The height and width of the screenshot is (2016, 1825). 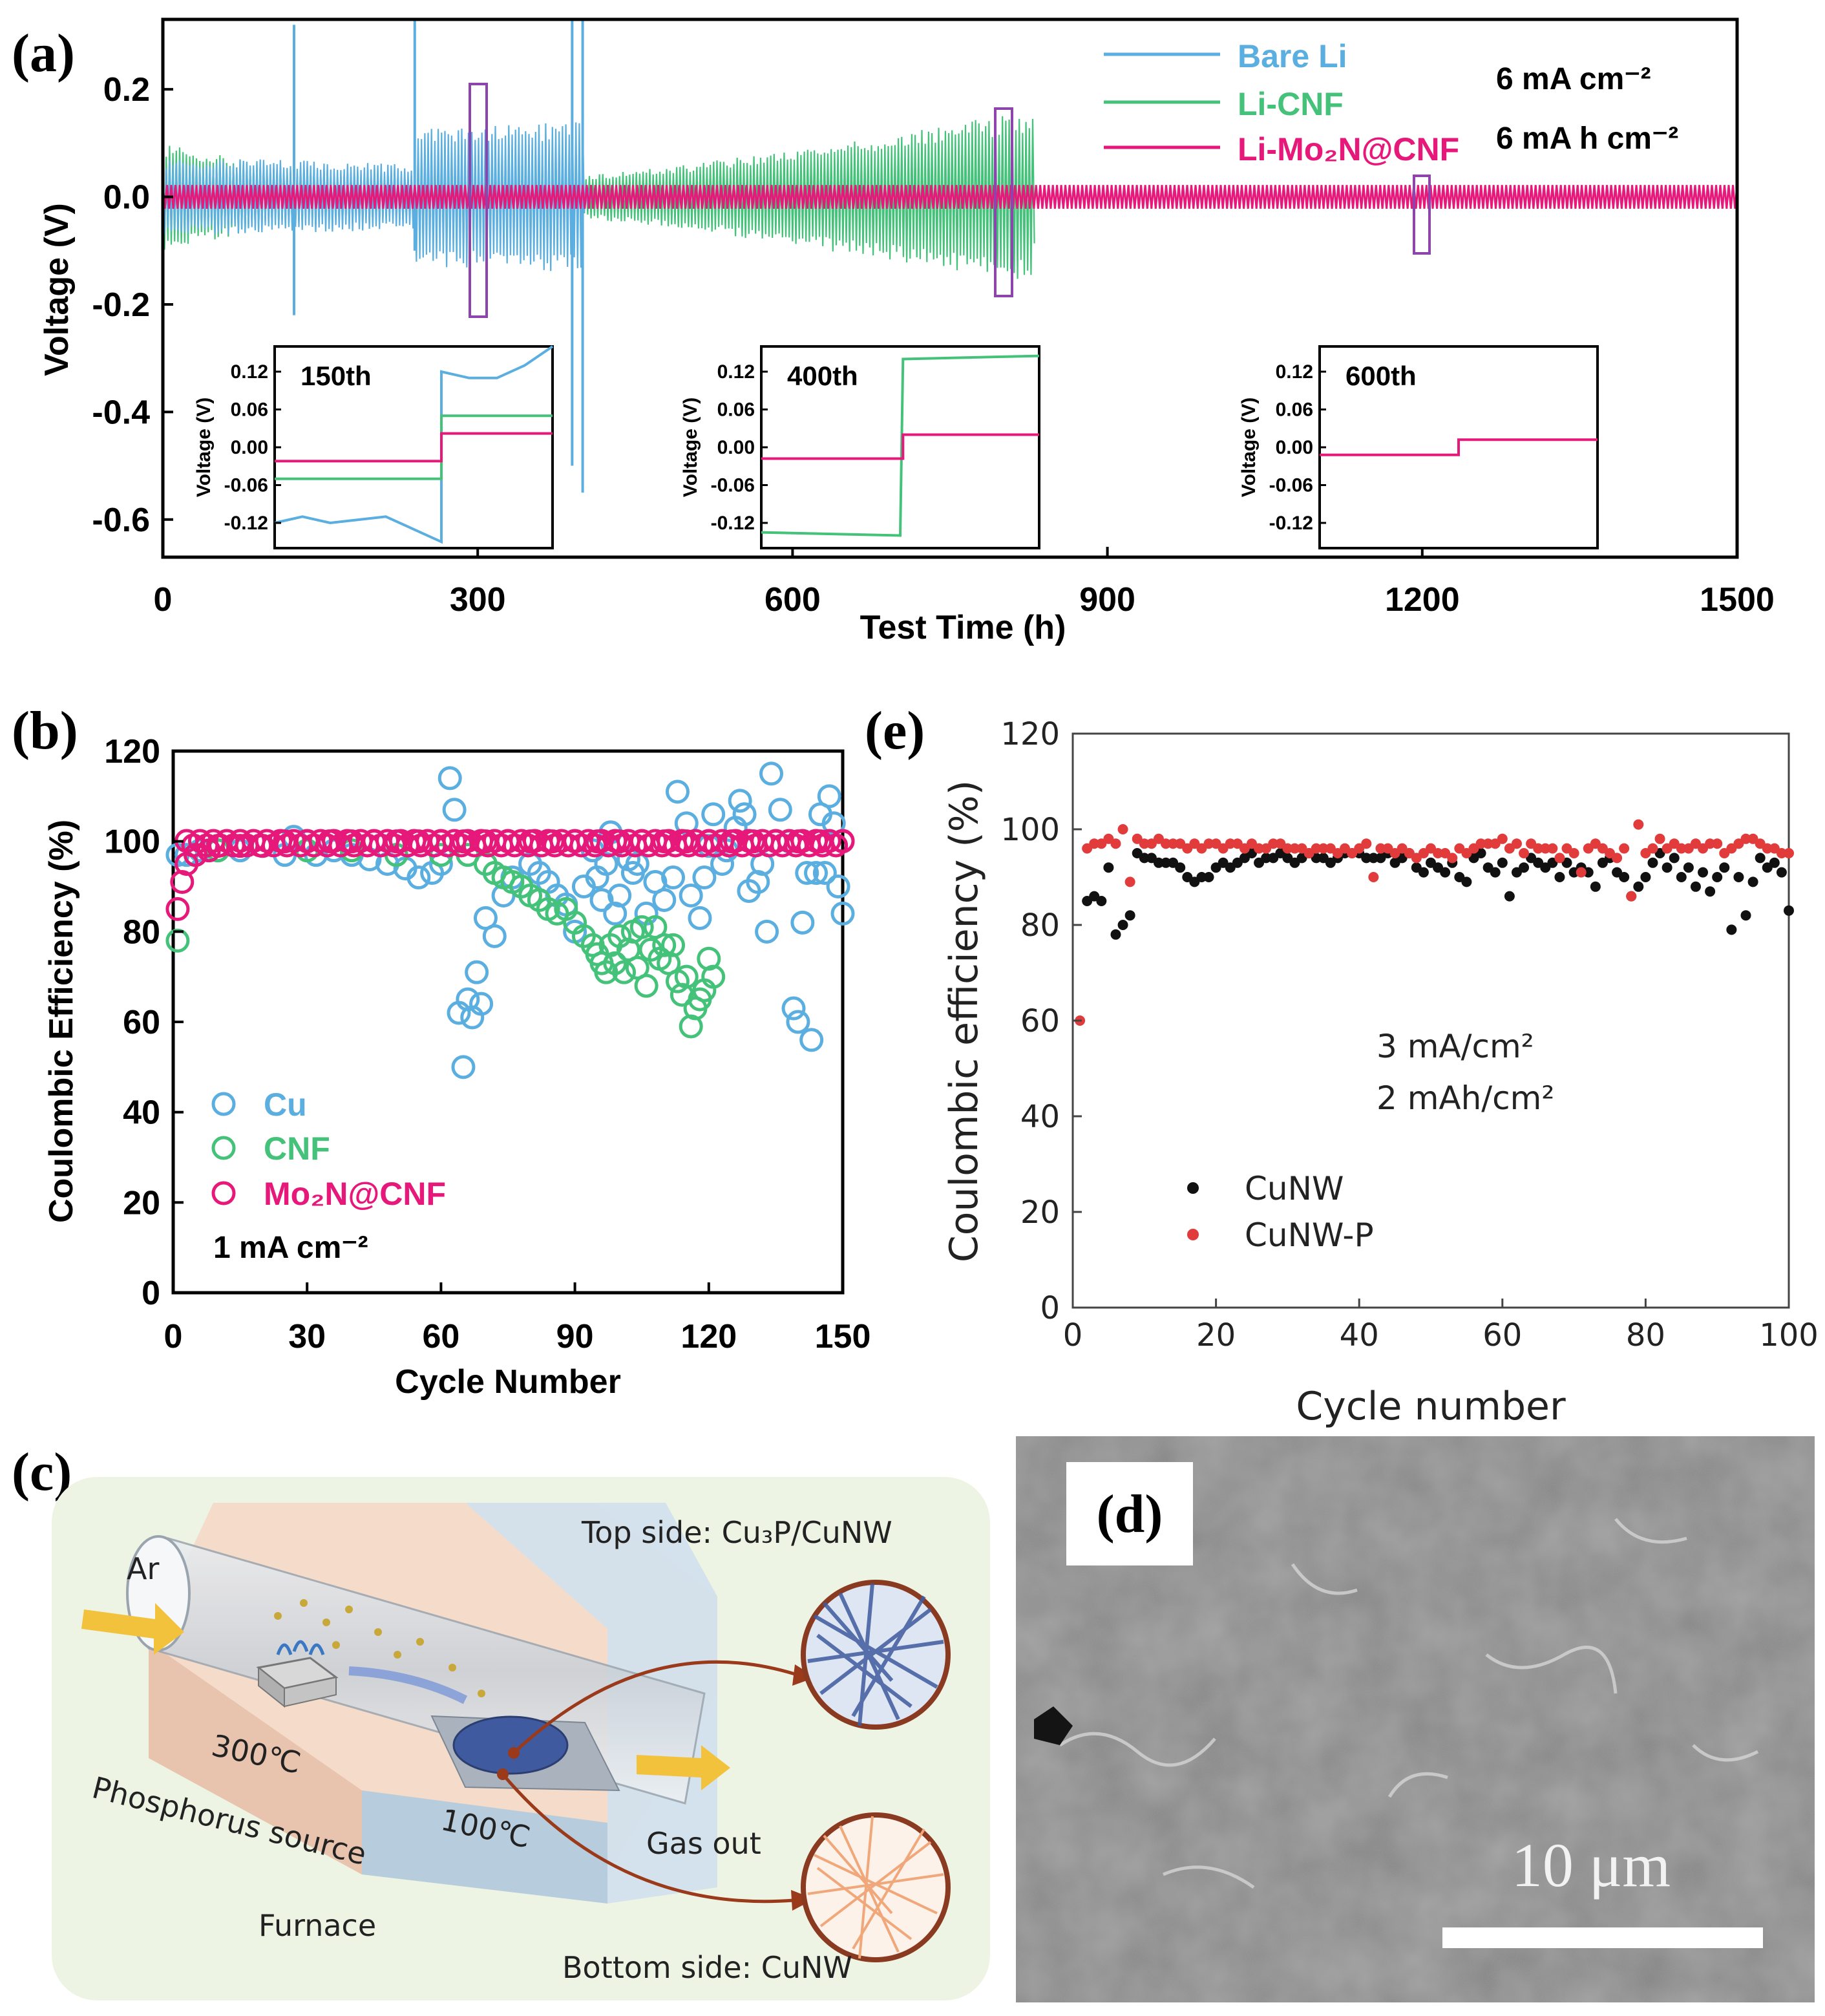 I want to click on series-a-li-mo-n-cnf, so click(x=950, y=197).